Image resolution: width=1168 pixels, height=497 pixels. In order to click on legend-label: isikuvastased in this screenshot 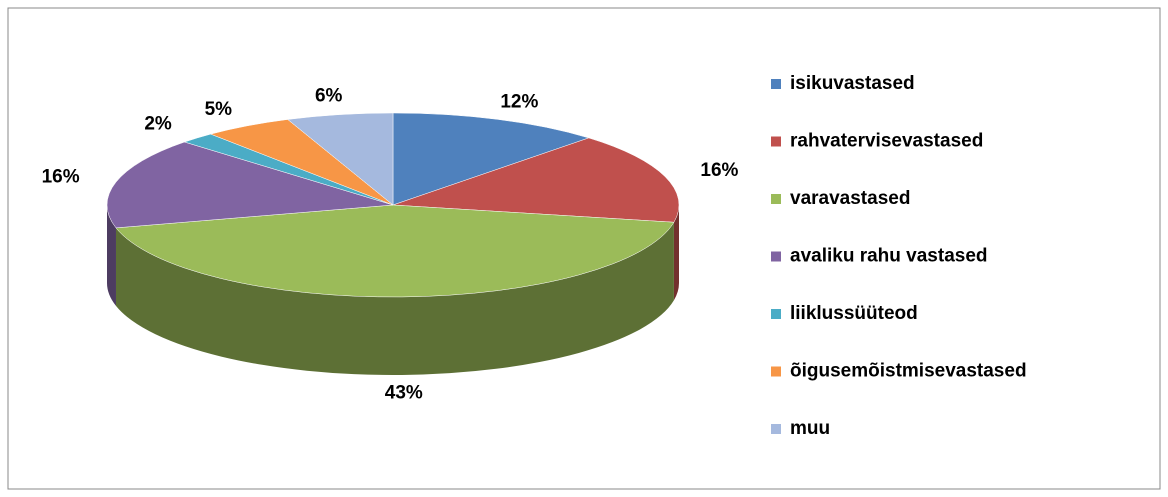, I will do `click(852, 83)`.